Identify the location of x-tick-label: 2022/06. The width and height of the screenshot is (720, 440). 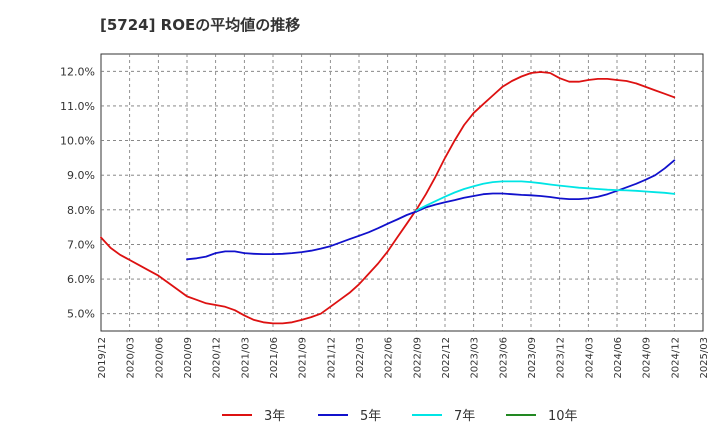
(389, 358).